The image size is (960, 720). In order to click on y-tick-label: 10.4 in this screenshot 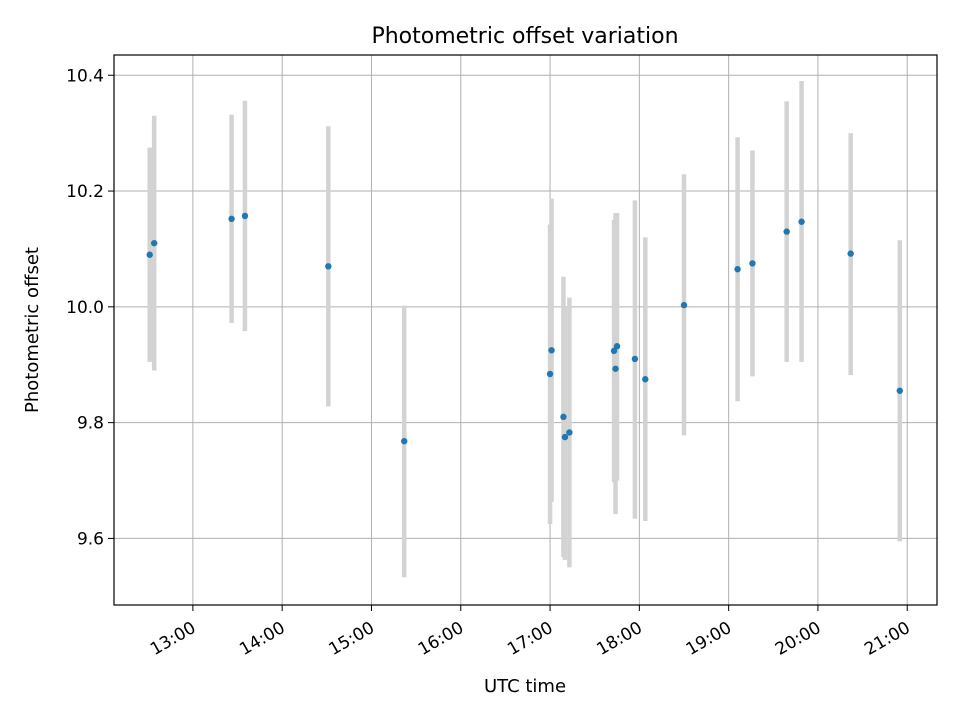, I will do `click(85, 76)`.